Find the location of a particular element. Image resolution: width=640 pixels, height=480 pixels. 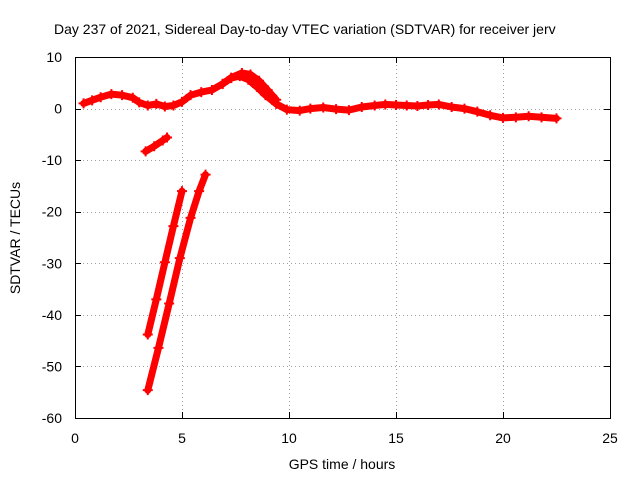

x-tick-label: 25 is located at coordinates (610, 438).